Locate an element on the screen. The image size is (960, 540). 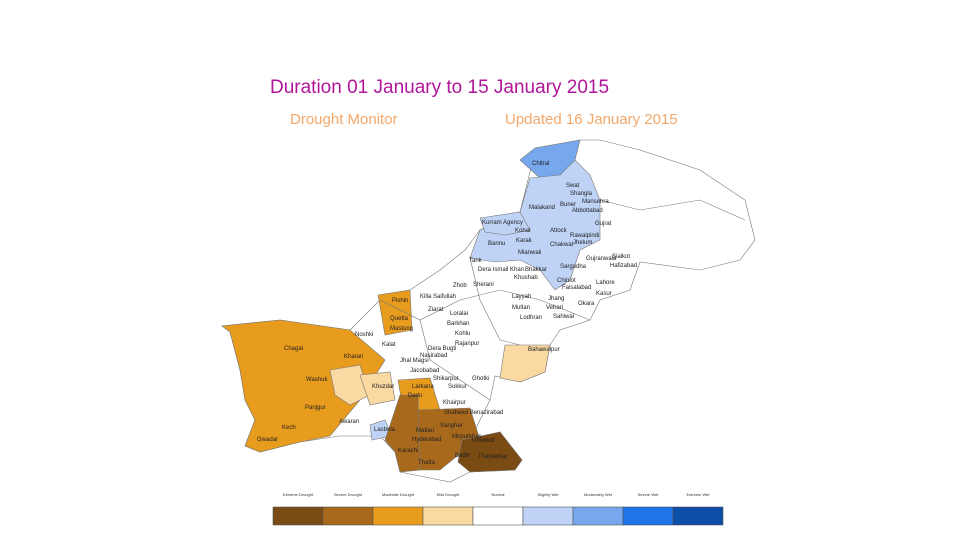
district-label: Karachi is located at coordinates (408, 451).